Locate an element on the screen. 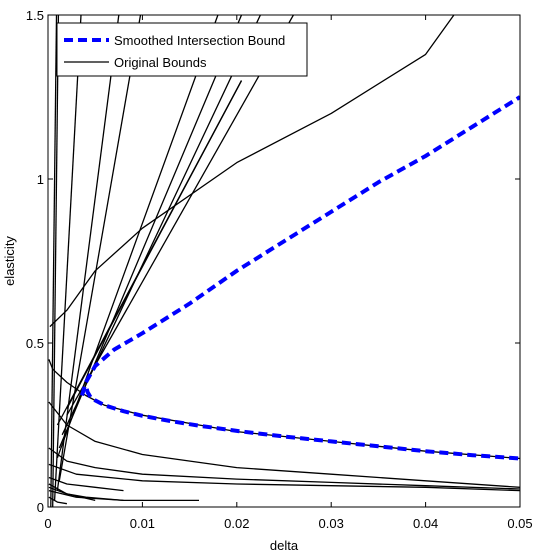  x-tick-label: 0.04 is located at coordinates (425, 523).